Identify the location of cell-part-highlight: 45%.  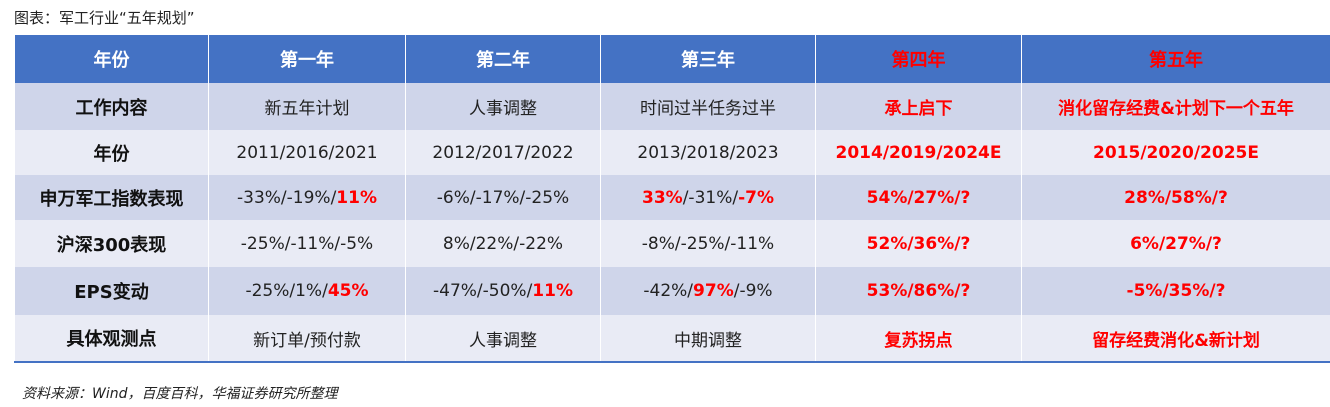
(348, 291).